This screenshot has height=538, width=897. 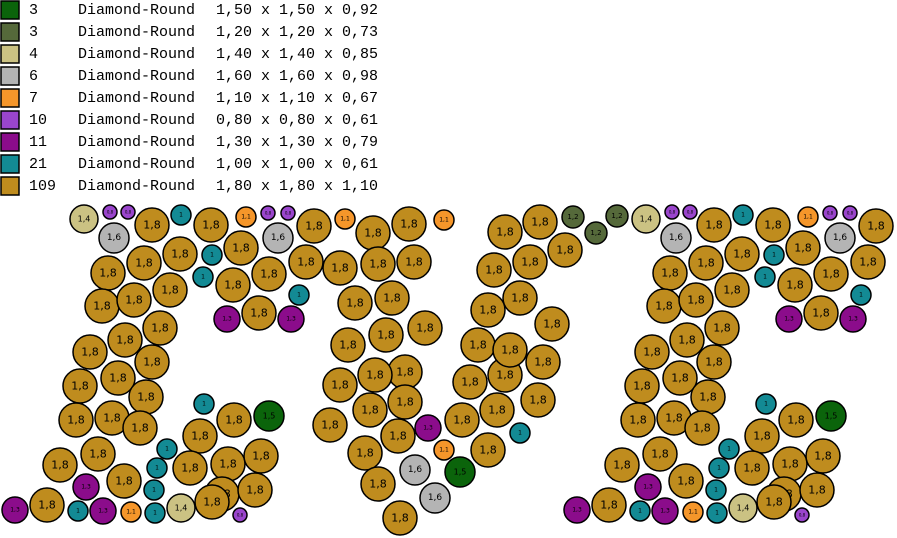 What do you see at coordinates (743, 508) in the screenshot?
I see `stone-label: 1,4` at bounding box center [743, 508].